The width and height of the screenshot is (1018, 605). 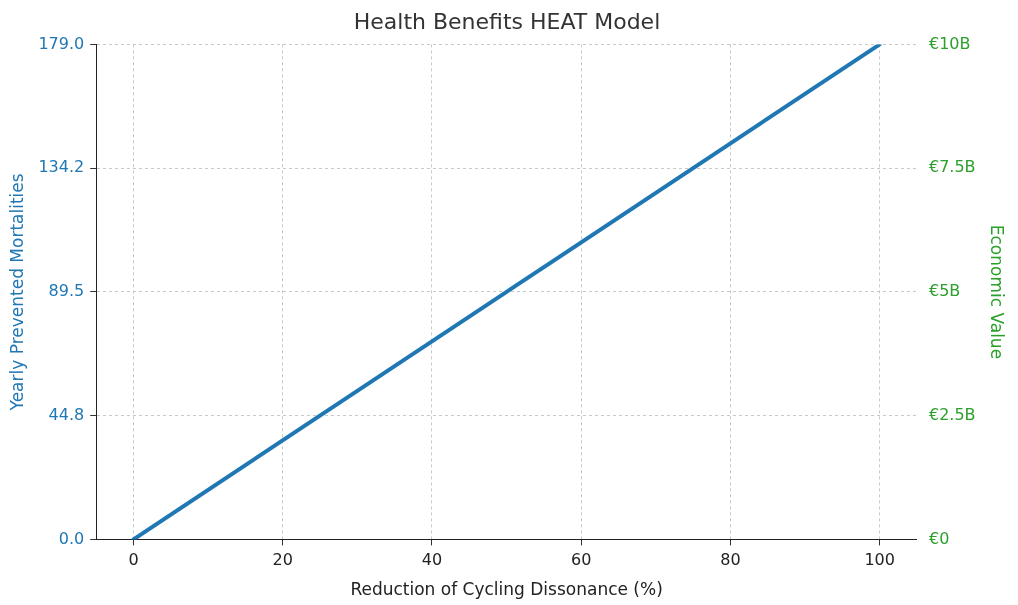 I want to click on y-tick-label: 0.0, so click(x=71, y=538).